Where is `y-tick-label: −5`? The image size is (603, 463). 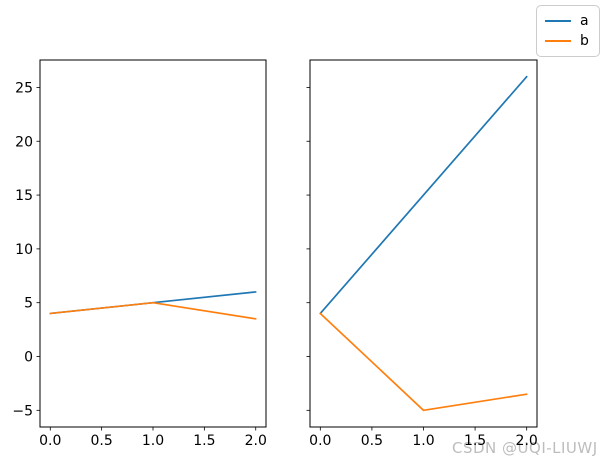
y-tick-label: −5 is located at coordinates (22, 411).